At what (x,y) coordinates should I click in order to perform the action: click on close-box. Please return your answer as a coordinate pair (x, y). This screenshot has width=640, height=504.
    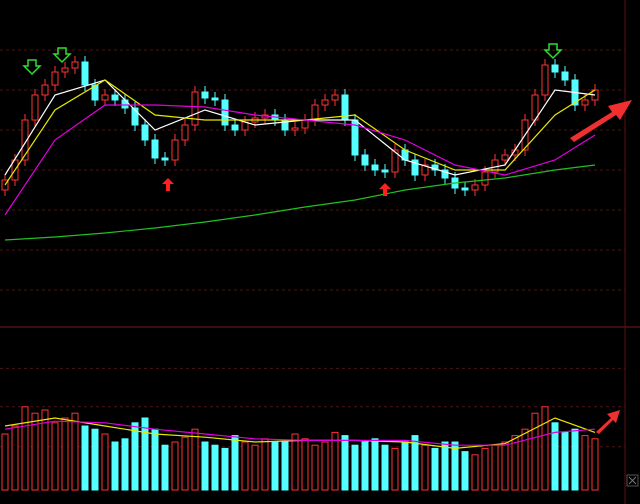
    Looking at the image, I should click on (632, 480).